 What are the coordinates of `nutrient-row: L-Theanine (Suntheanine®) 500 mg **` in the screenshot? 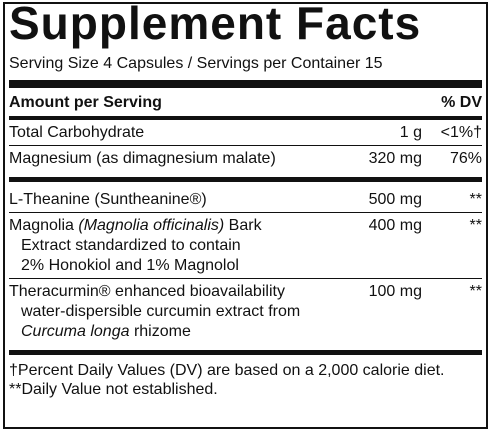 It's located at (245, 197).